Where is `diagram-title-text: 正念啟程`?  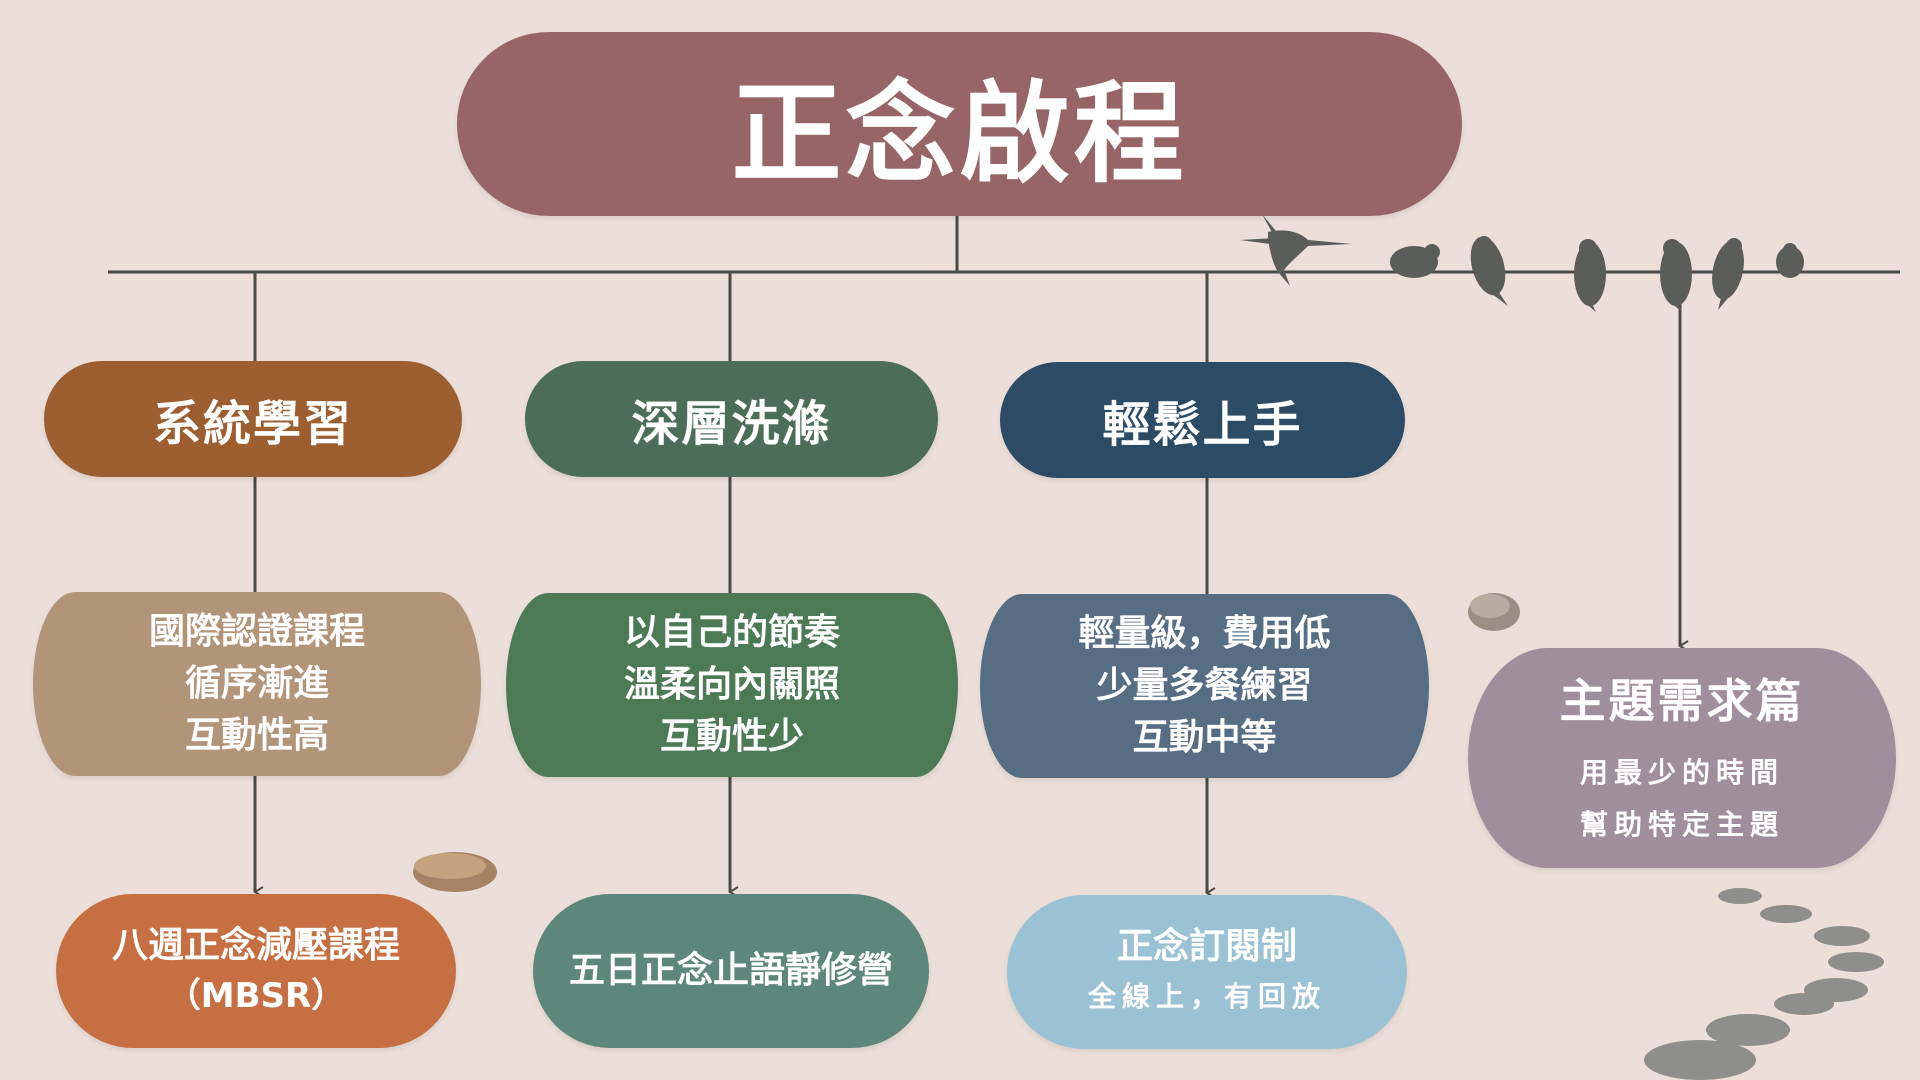
diagram-title-text: 正念啟程 is located at coordinates (959, 134).